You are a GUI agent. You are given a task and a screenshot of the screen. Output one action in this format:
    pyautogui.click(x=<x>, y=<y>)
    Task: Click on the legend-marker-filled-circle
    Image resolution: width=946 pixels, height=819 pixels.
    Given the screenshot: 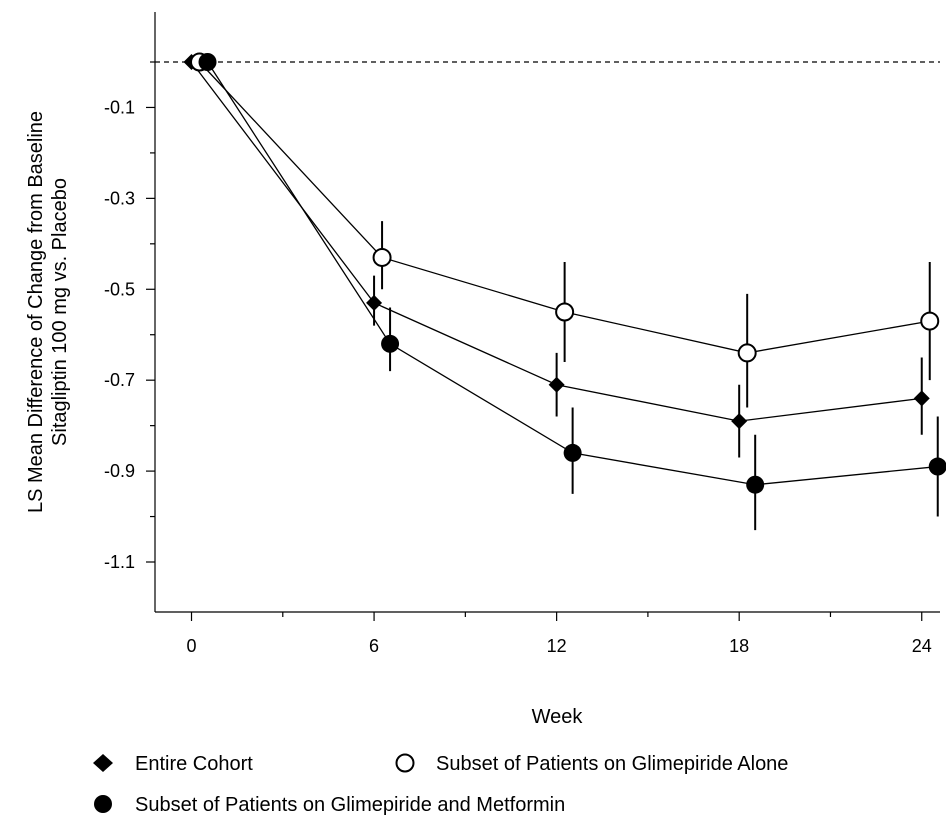 What is the action you would take?
    pyautogui.click(x=103, y=804)
    